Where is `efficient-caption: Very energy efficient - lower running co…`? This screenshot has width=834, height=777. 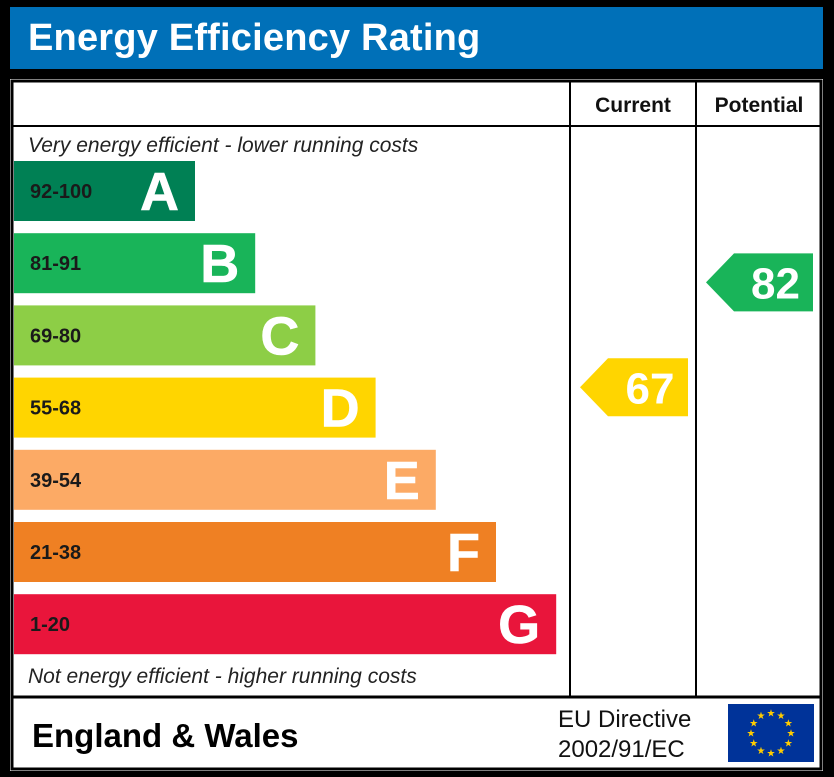 efficient-caption: Very energy efficient - lower running co… is located at coordinates (223, 145).